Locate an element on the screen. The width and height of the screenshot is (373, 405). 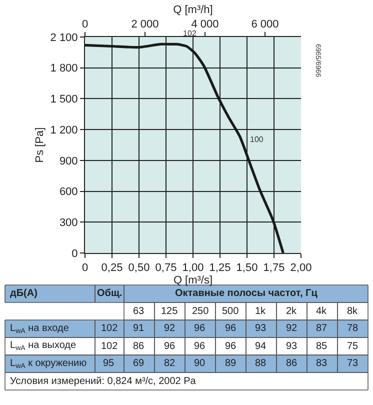
x-axis-title: Q [m³/s] is located at coordinates (193, 280).